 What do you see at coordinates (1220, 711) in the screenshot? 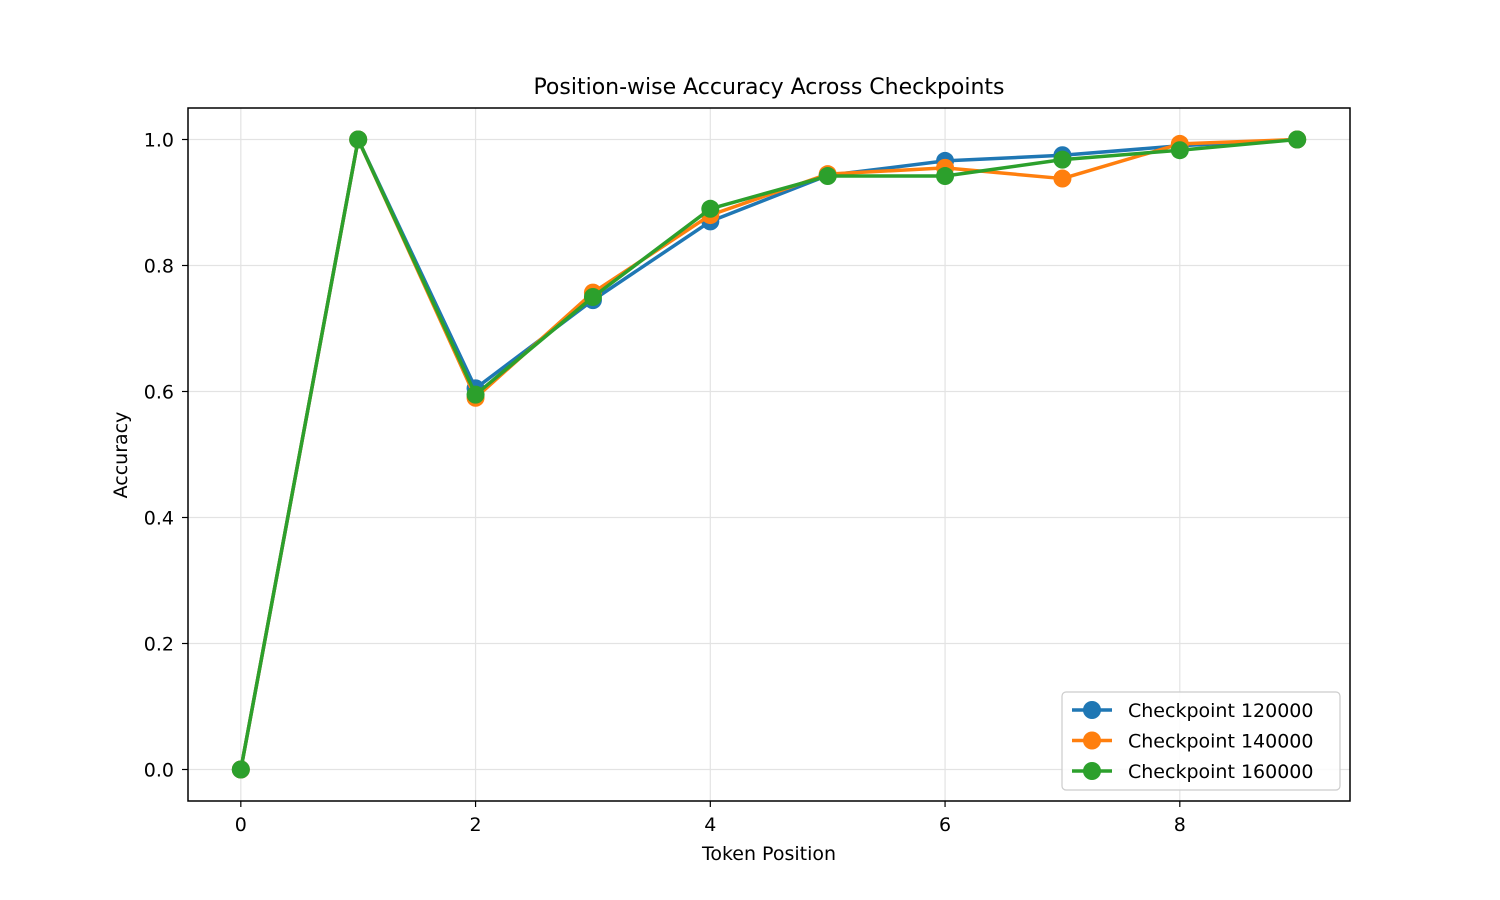
I see `legend-label: Checkpoint 120000` at bounding box center [1220, 711].